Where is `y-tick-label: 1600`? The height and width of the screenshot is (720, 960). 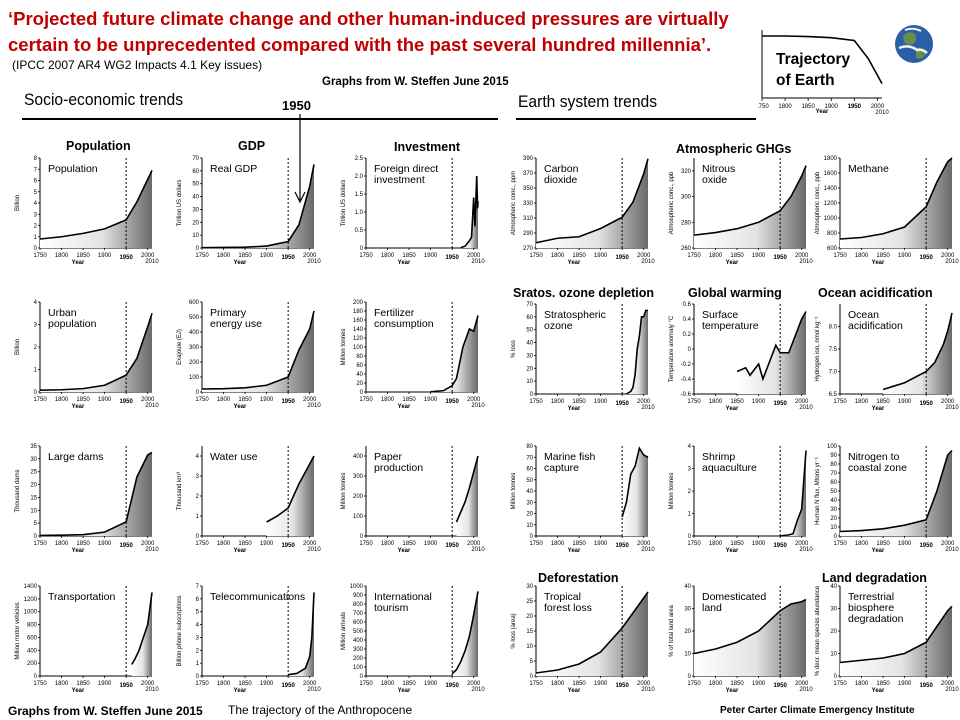 y-tick-label: 1600 is located at coordinates (831, 174).